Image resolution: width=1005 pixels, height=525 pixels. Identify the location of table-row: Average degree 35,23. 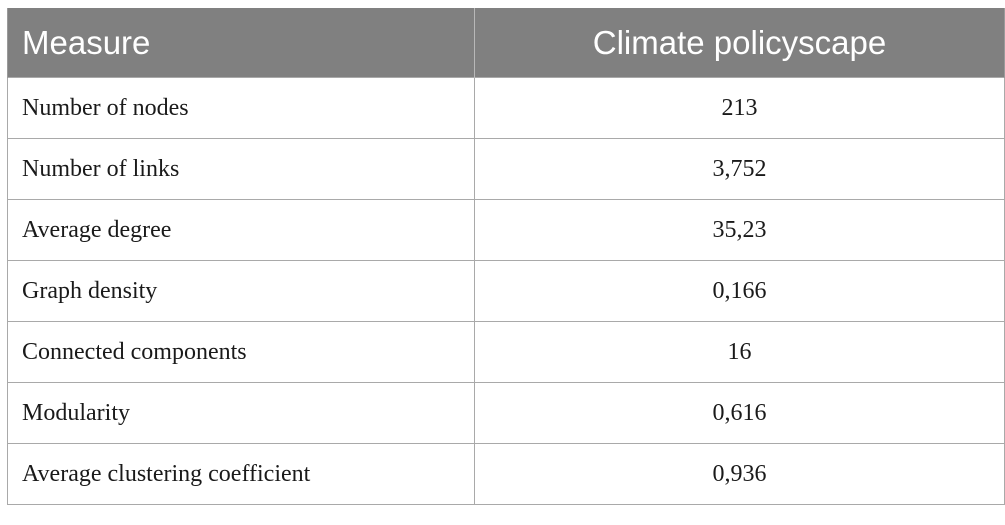
(506, 230).